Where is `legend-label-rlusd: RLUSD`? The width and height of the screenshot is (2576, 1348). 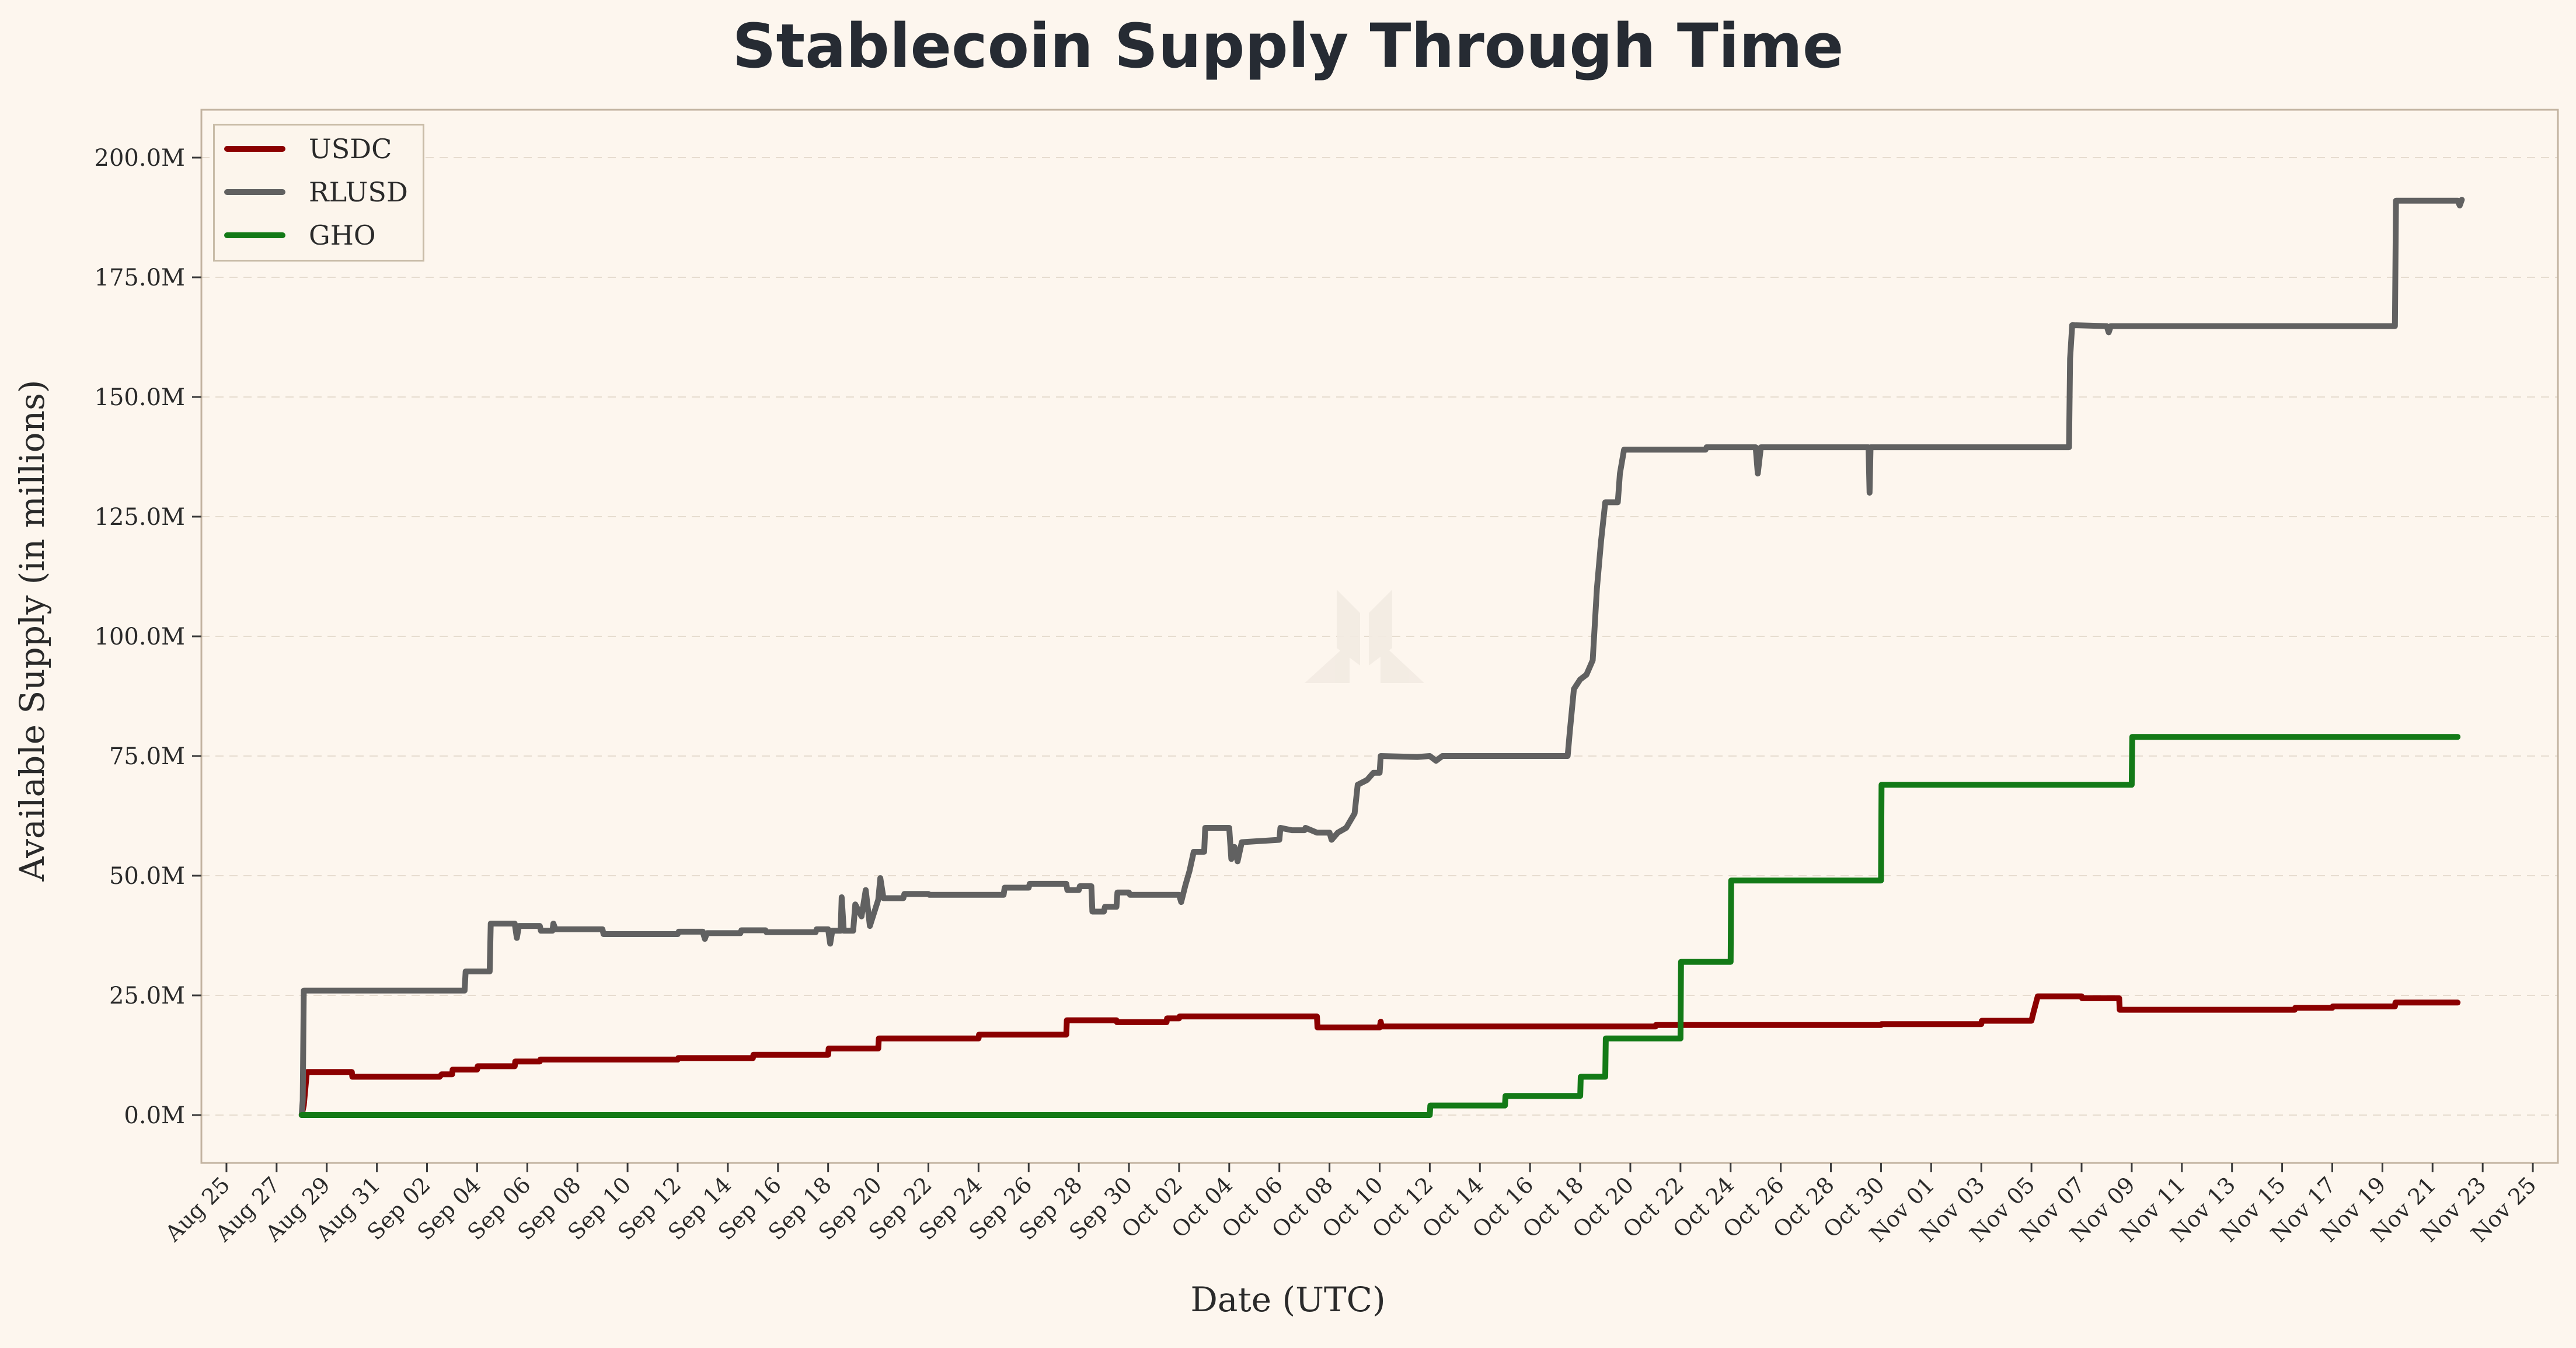 legend-label-rlusd: RLUSD is located at coordinates (359, 192).